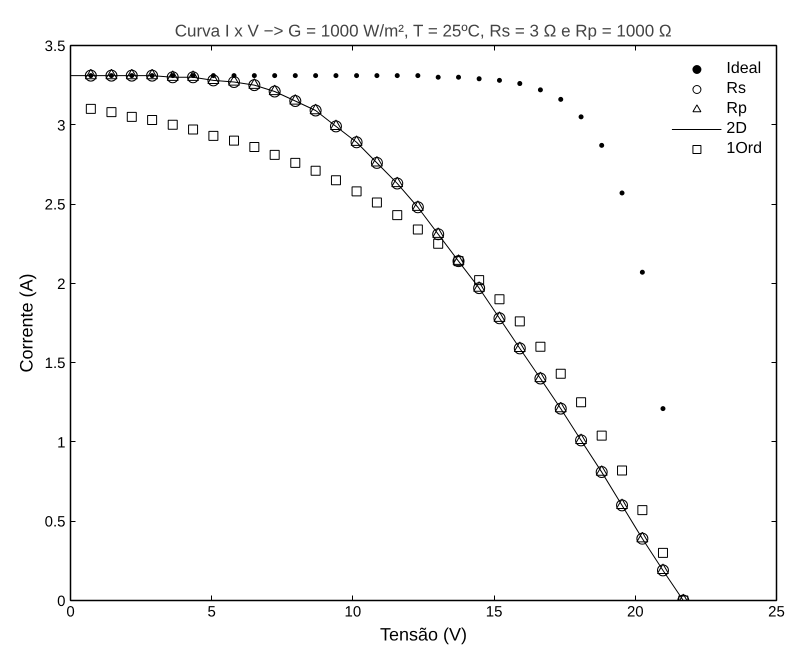  I want to click on chart-title: Curva I x V −> G = 1000 W/m², T = 25ºC, Rs = 3 Ω e Rp = 1000 Ω, so click(423, 31).